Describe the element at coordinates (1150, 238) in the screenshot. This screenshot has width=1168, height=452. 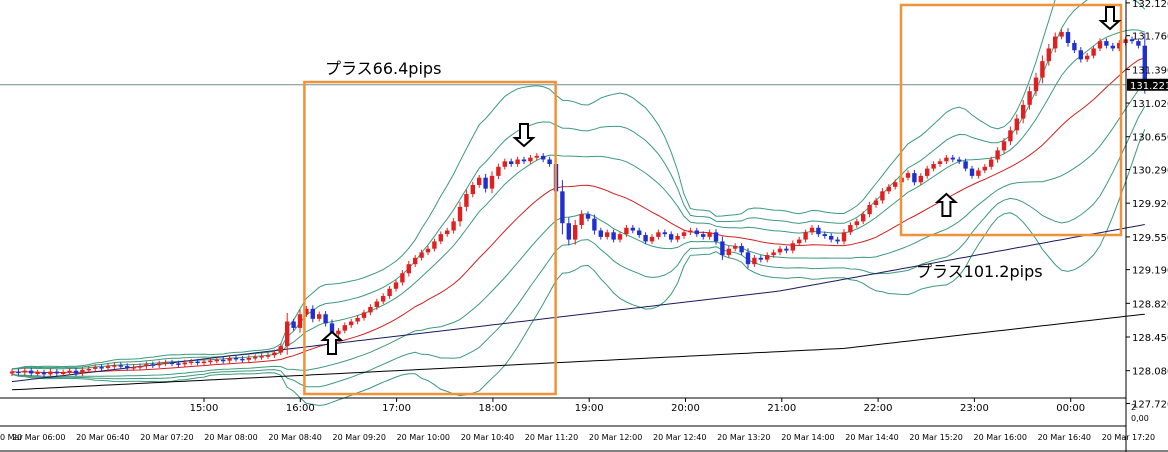
I see `price-tick-label: 129.550` at that location.